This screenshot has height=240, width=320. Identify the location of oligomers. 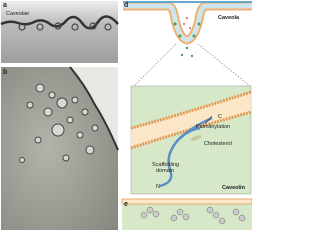
(193, 215).